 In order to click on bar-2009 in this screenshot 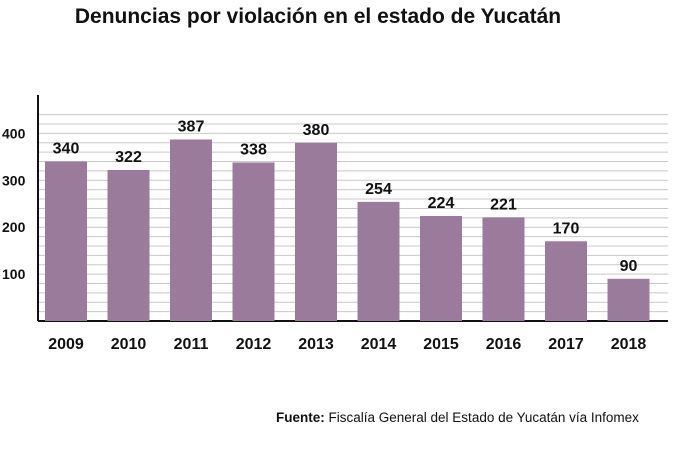, I will do `click(66, 241)`.